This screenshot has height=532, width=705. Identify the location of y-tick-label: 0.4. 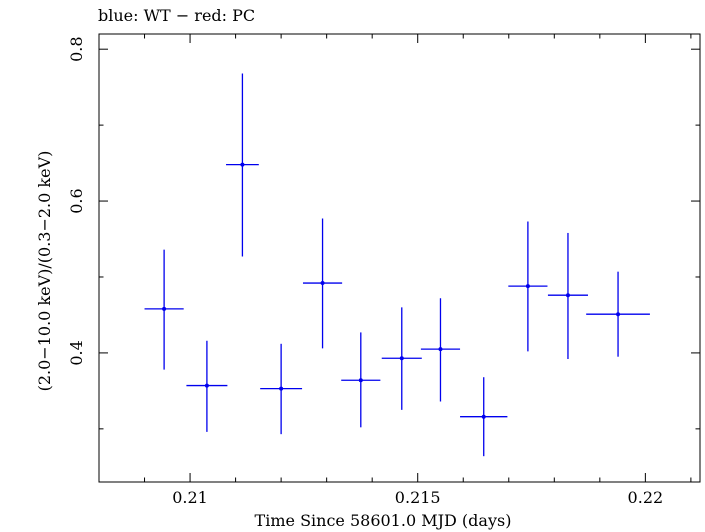
(76, 352).